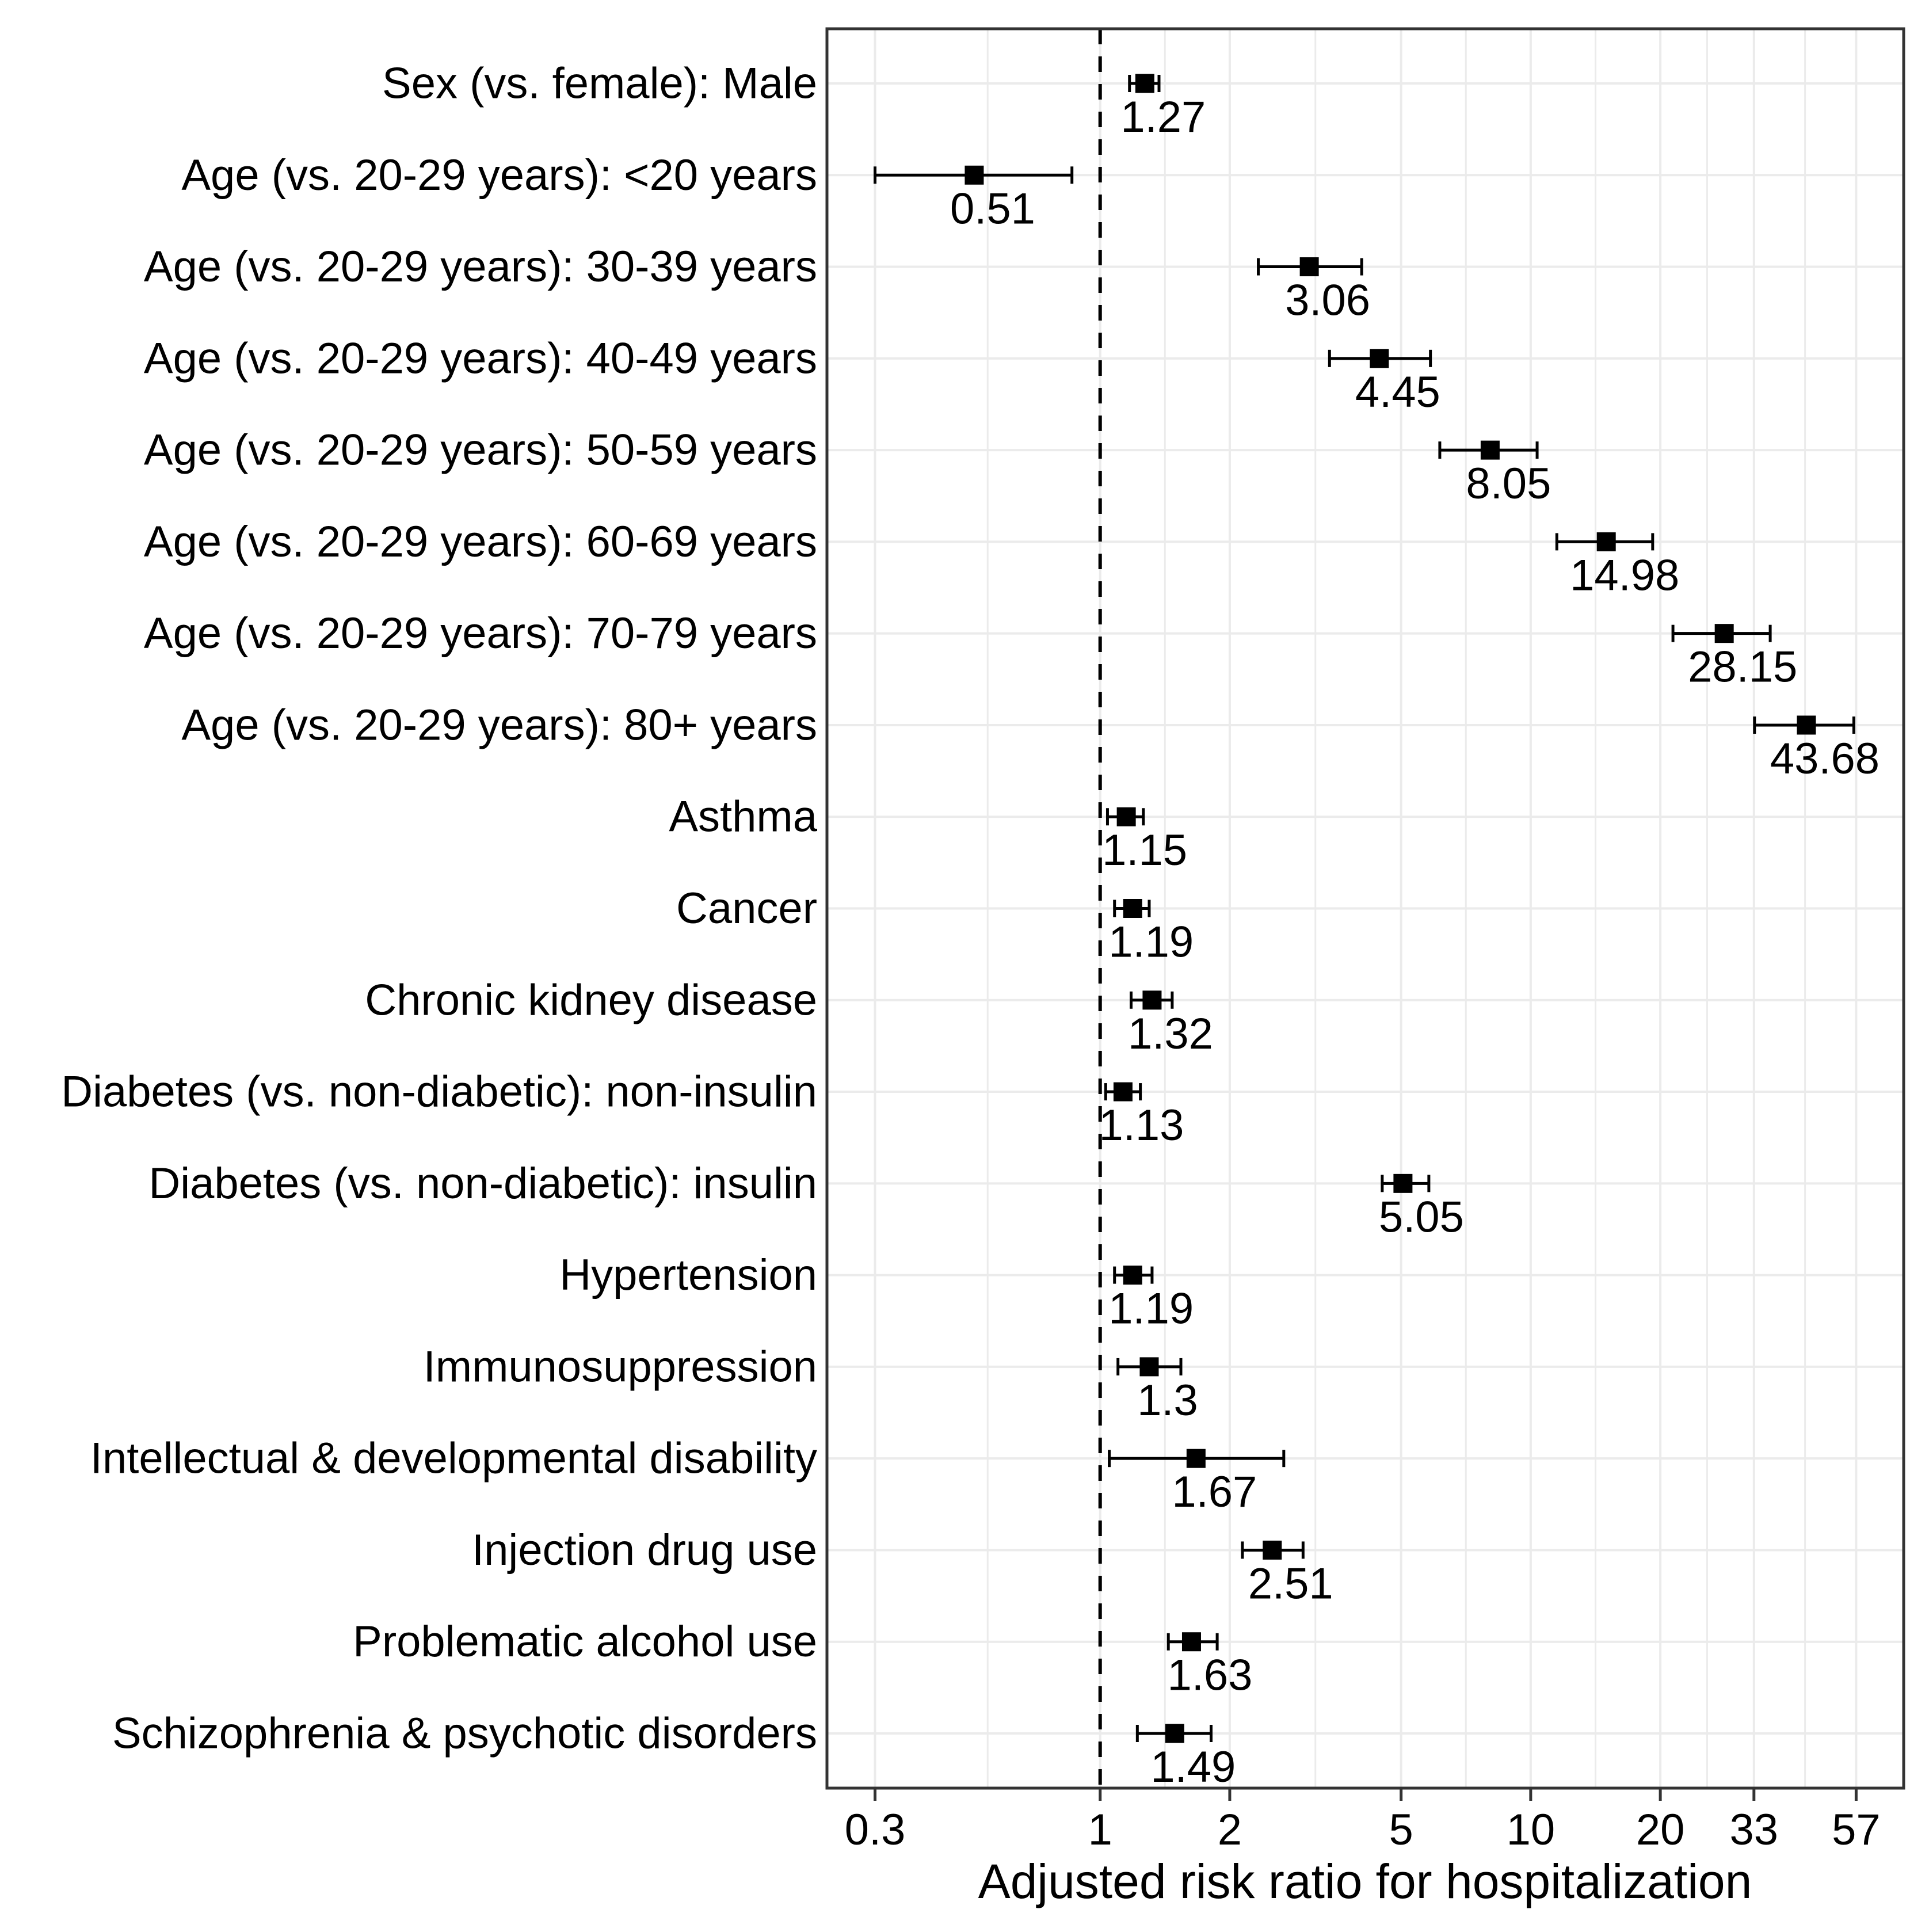 The height and width of the screenshot is (1932, 1929). What do you see at coordinates (1742, 667) in the screenshot?
I see `value-label: 28.15` at bounding box center [1742, 667].